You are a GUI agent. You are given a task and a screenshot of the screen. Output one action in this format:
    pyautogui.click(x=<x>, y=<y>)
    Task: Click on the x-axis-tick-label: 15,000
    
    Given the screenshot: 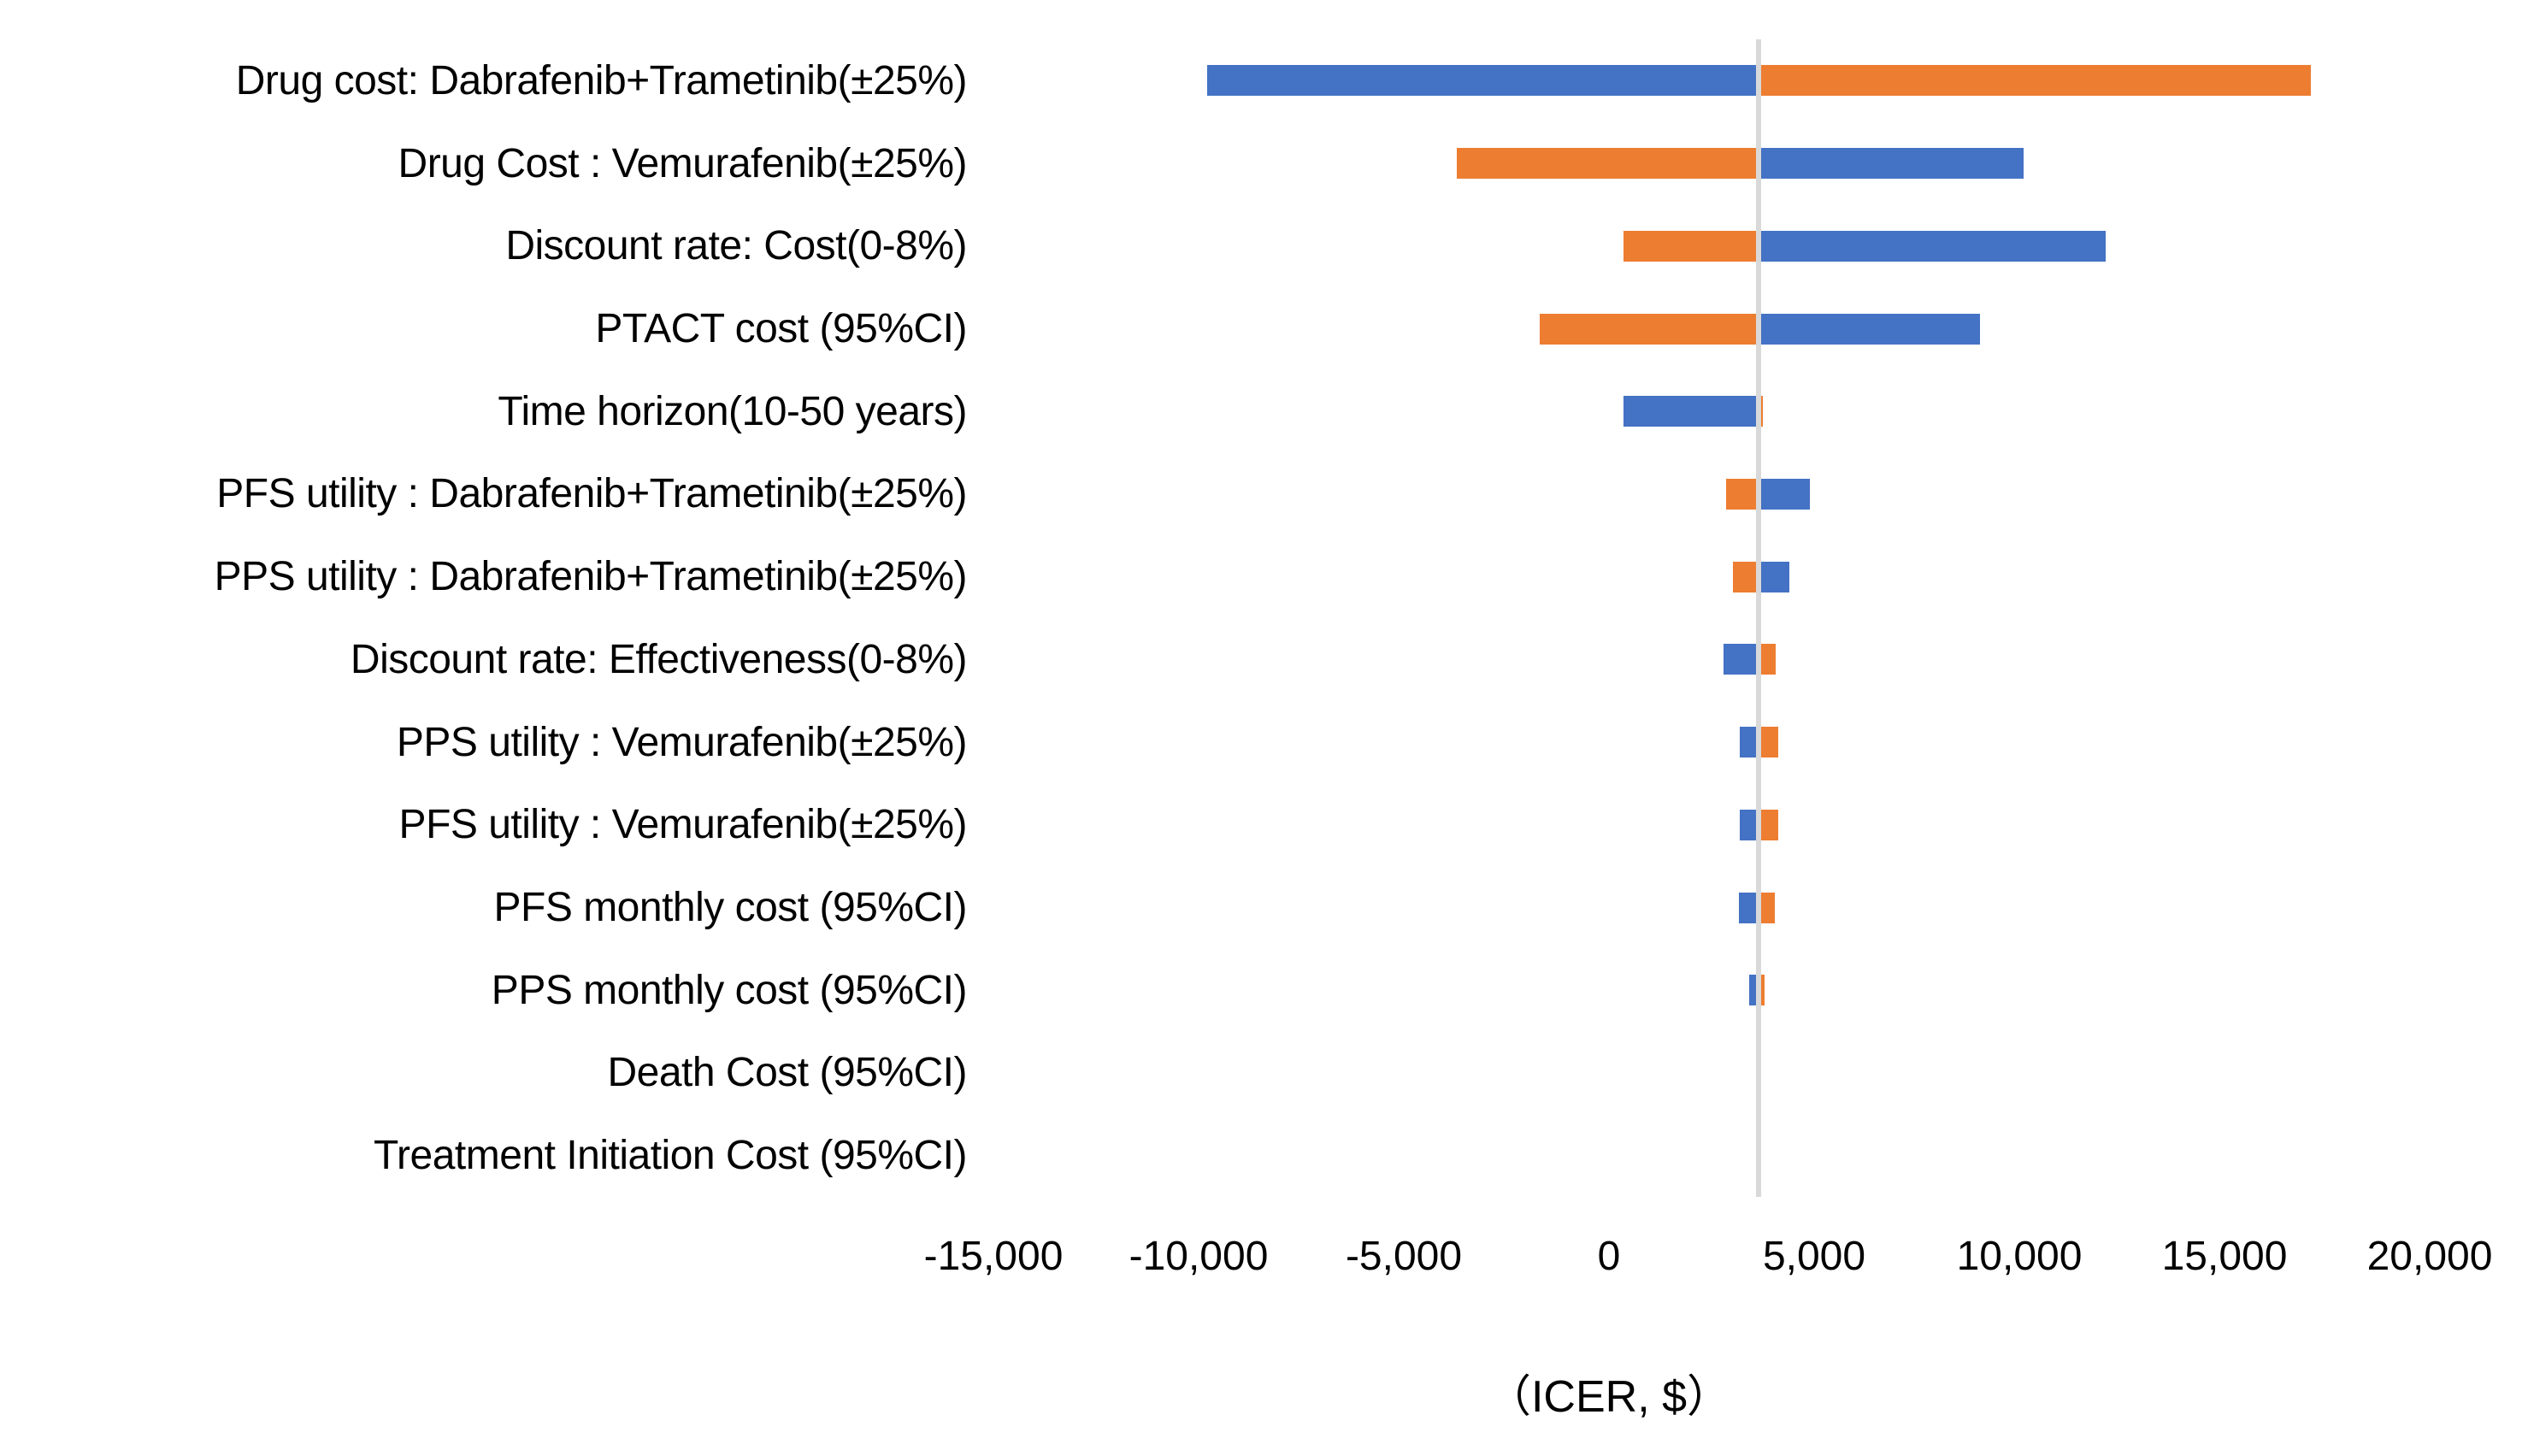 What is the action you would take?
    pyautogui.click(x=2224, y=1256)
    